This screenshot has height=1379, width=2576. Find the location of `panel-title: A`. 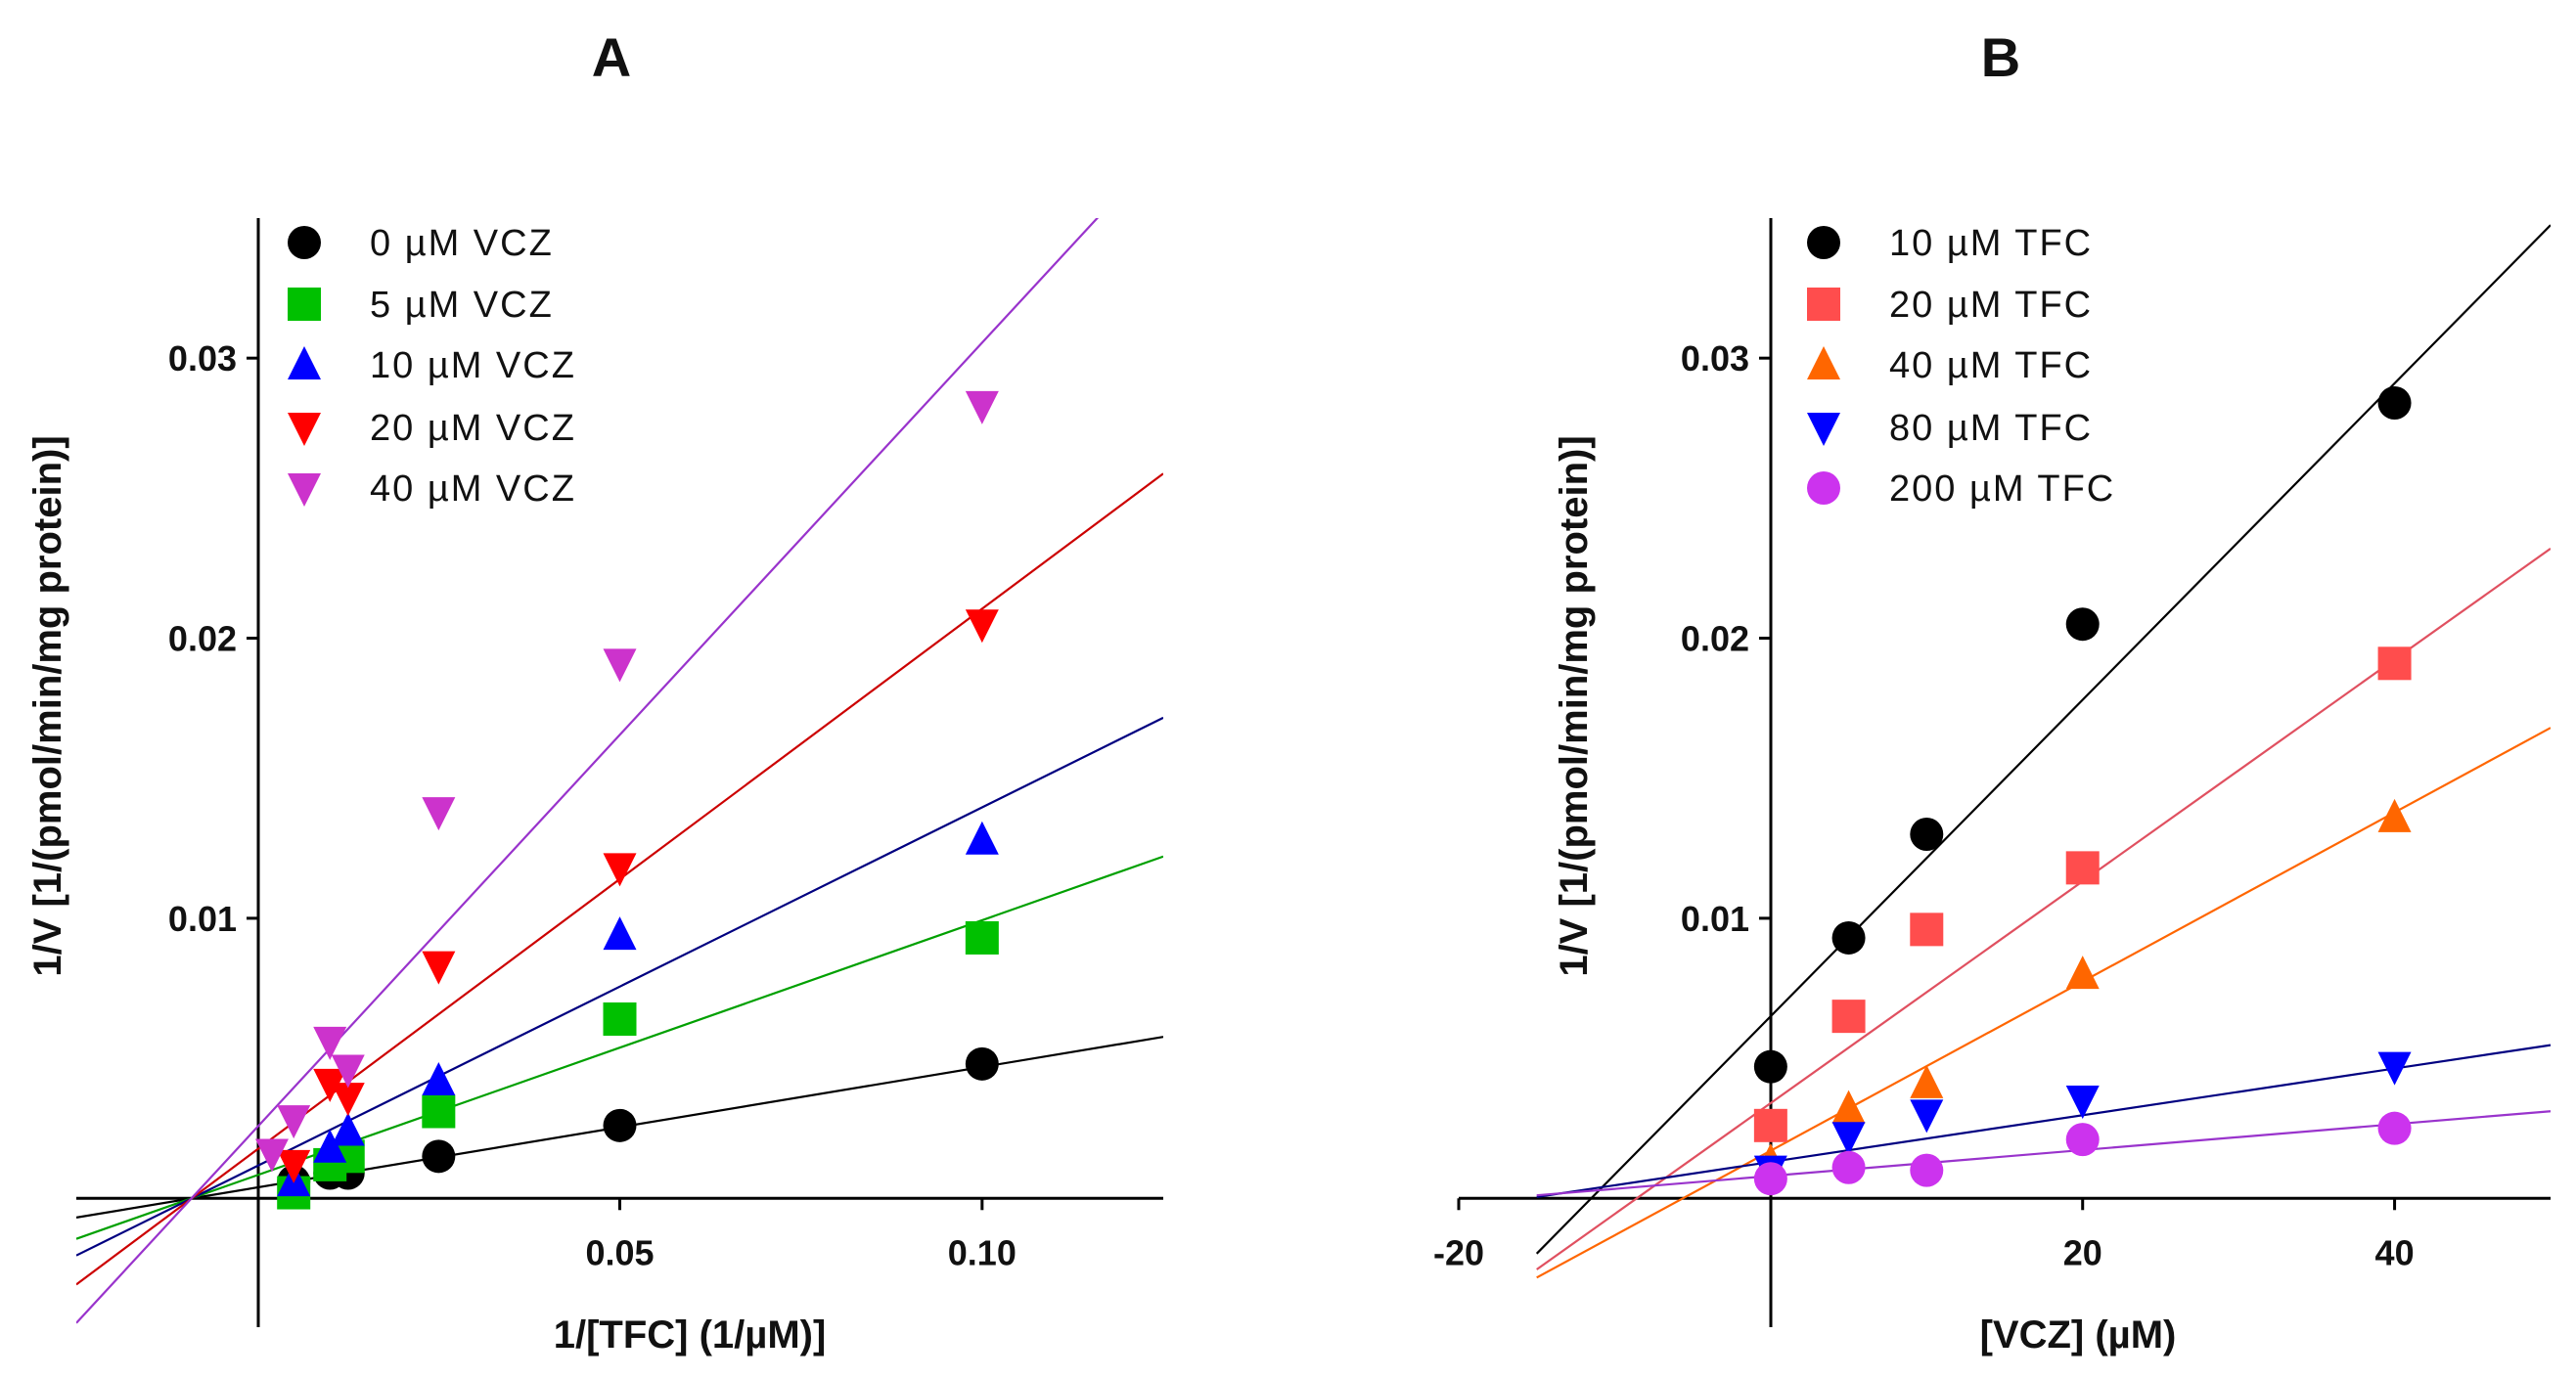

panel-title: A is located at coordinates (611, 57).